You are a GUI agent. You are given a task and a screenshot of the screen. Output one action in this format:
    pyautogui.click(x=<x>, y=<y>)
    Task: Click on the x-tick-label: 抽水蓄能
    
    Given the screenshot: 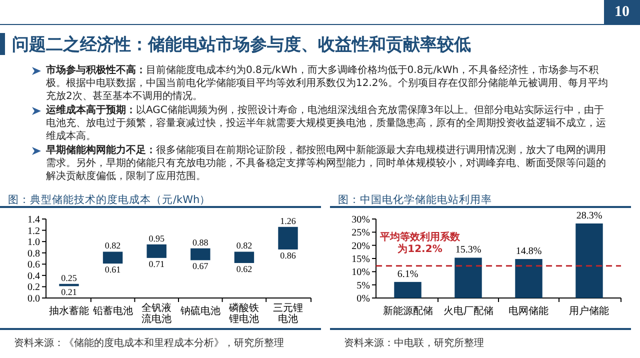 What is the action you would take?
    pyautogui.click(x=68, y=311)
    